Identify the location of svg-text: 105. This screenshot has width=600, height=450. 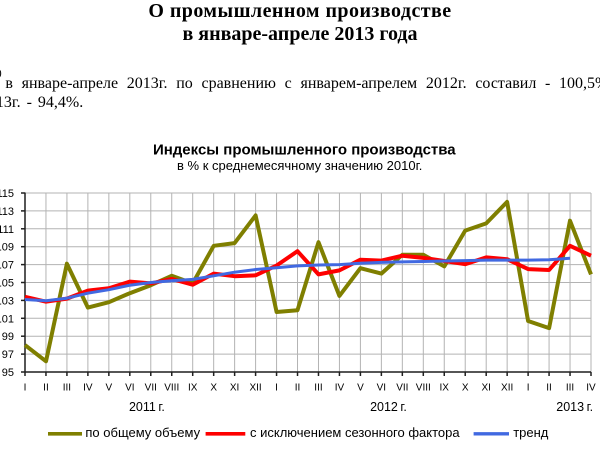
(7, 284).